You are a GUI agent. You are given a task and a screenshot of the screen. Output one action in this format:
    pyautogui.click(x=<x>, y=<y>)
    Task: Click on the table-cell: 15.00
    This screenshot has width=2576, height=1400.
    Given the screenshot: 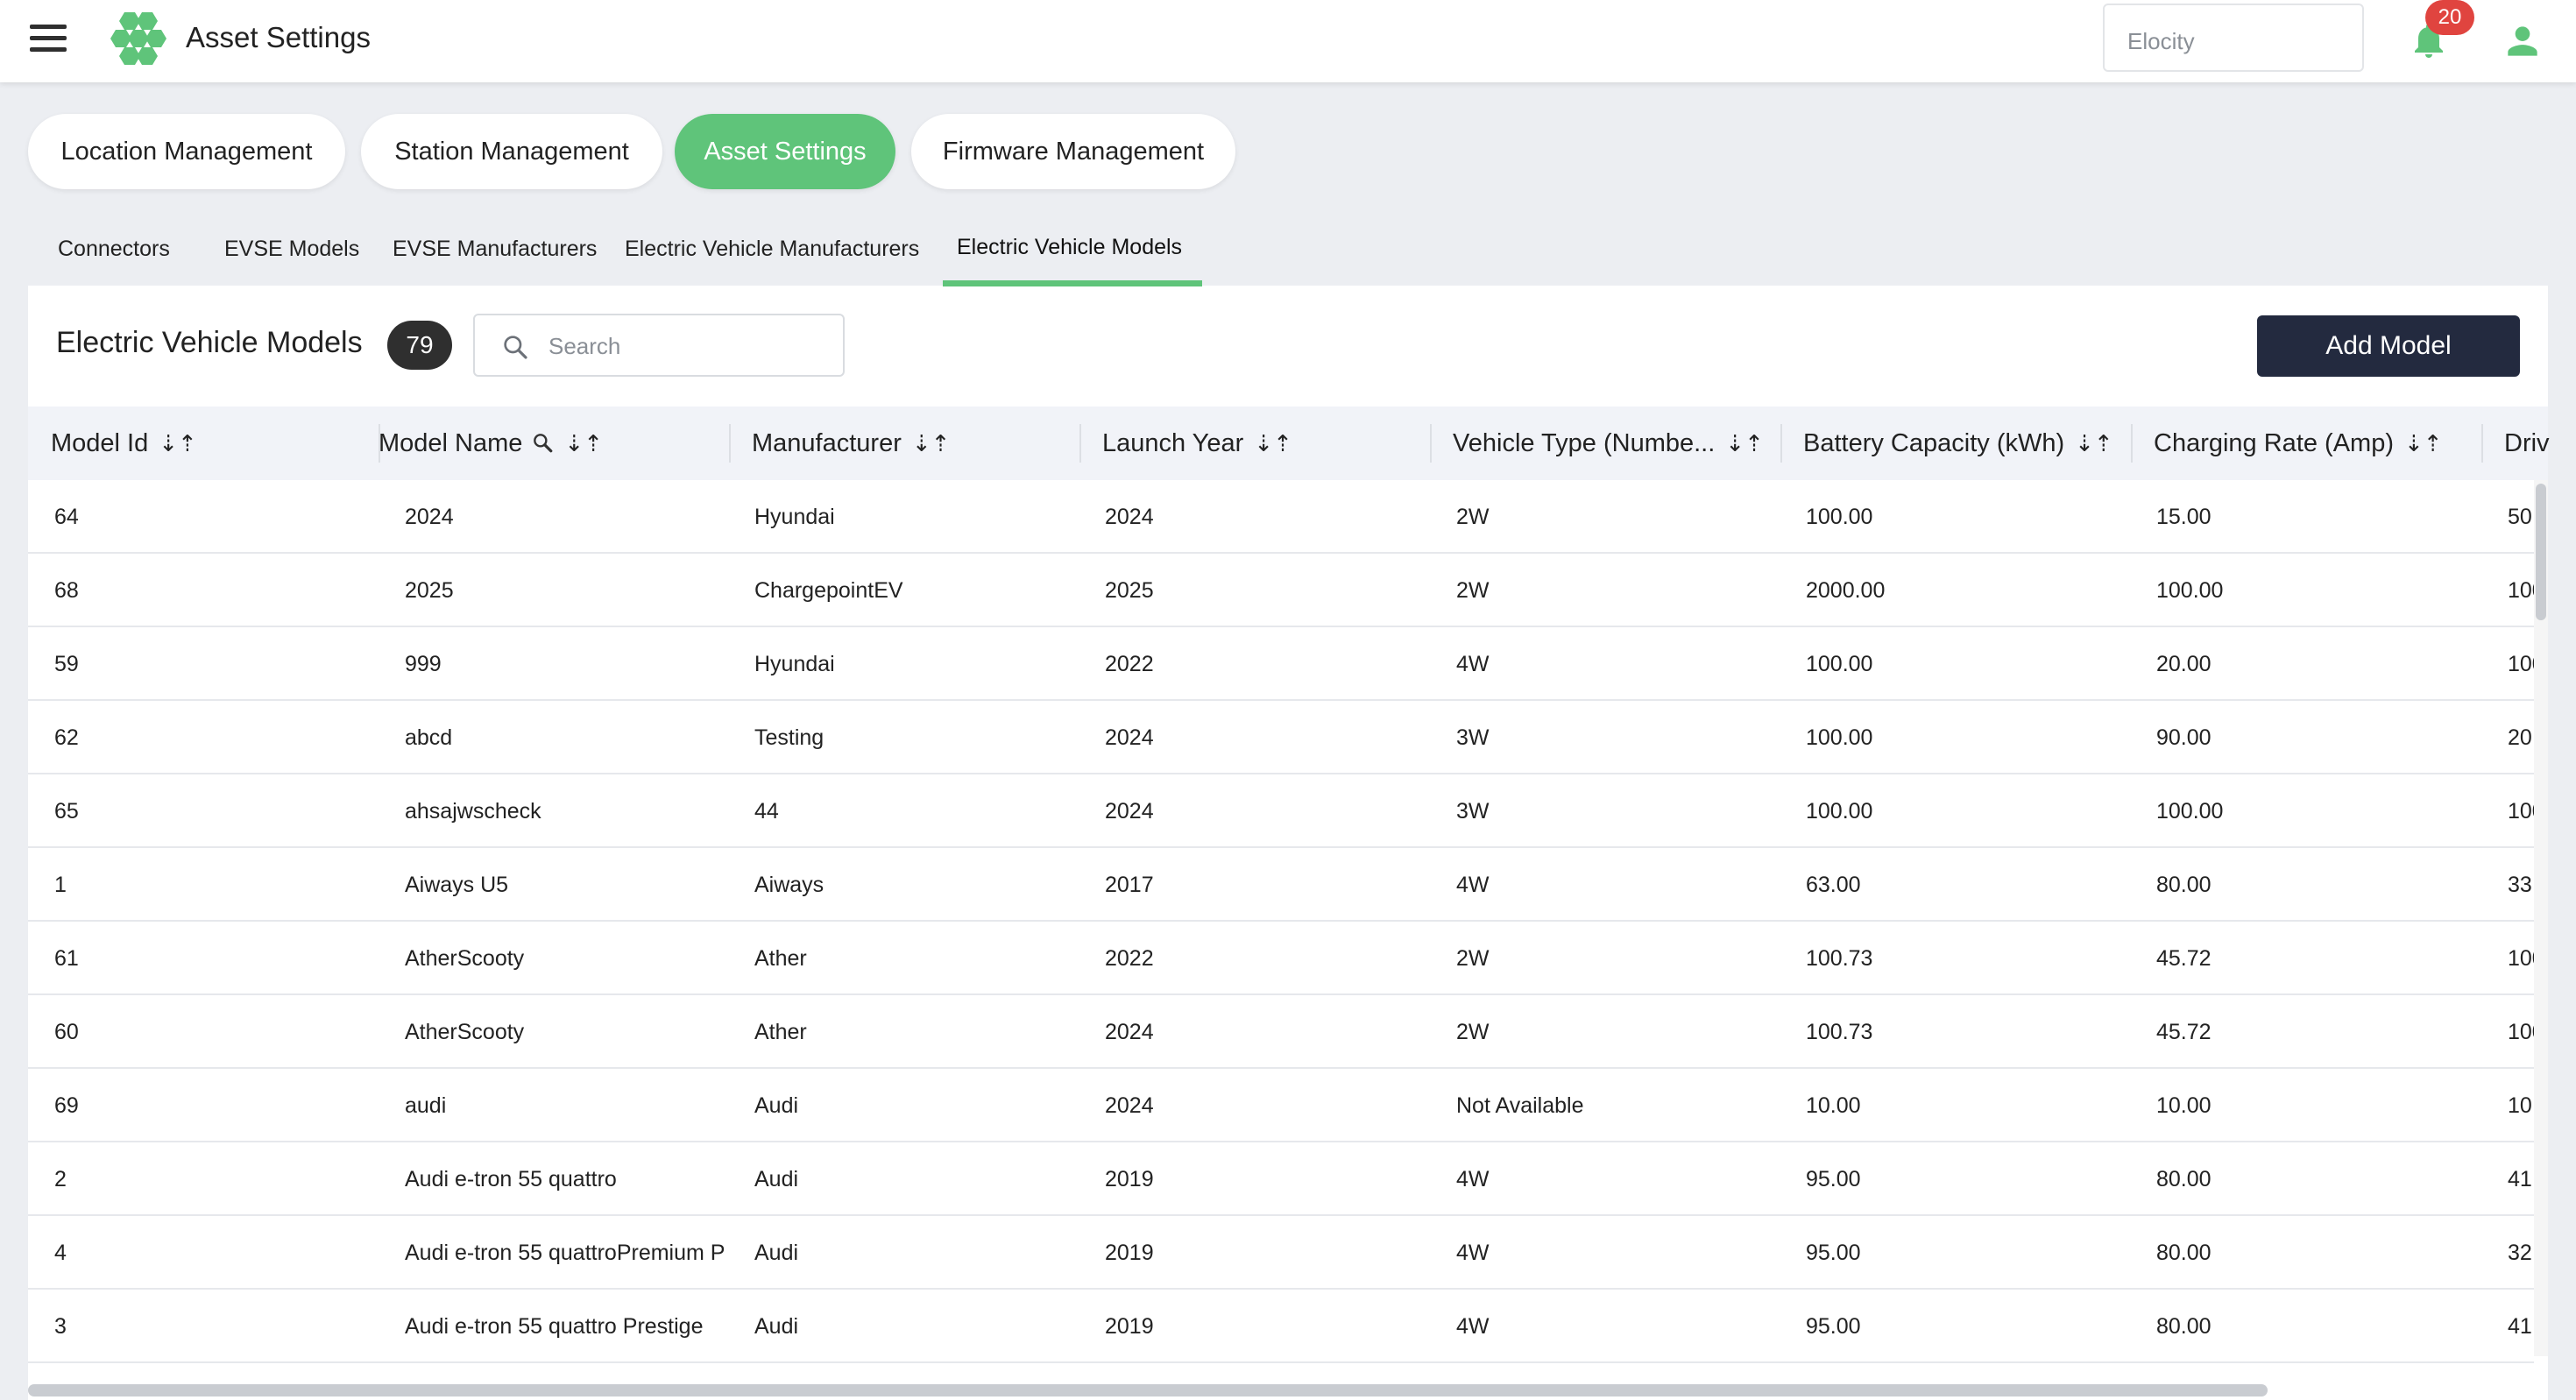 What is the action you would take?
    pyautogui.click(x=2184, y=517)
    